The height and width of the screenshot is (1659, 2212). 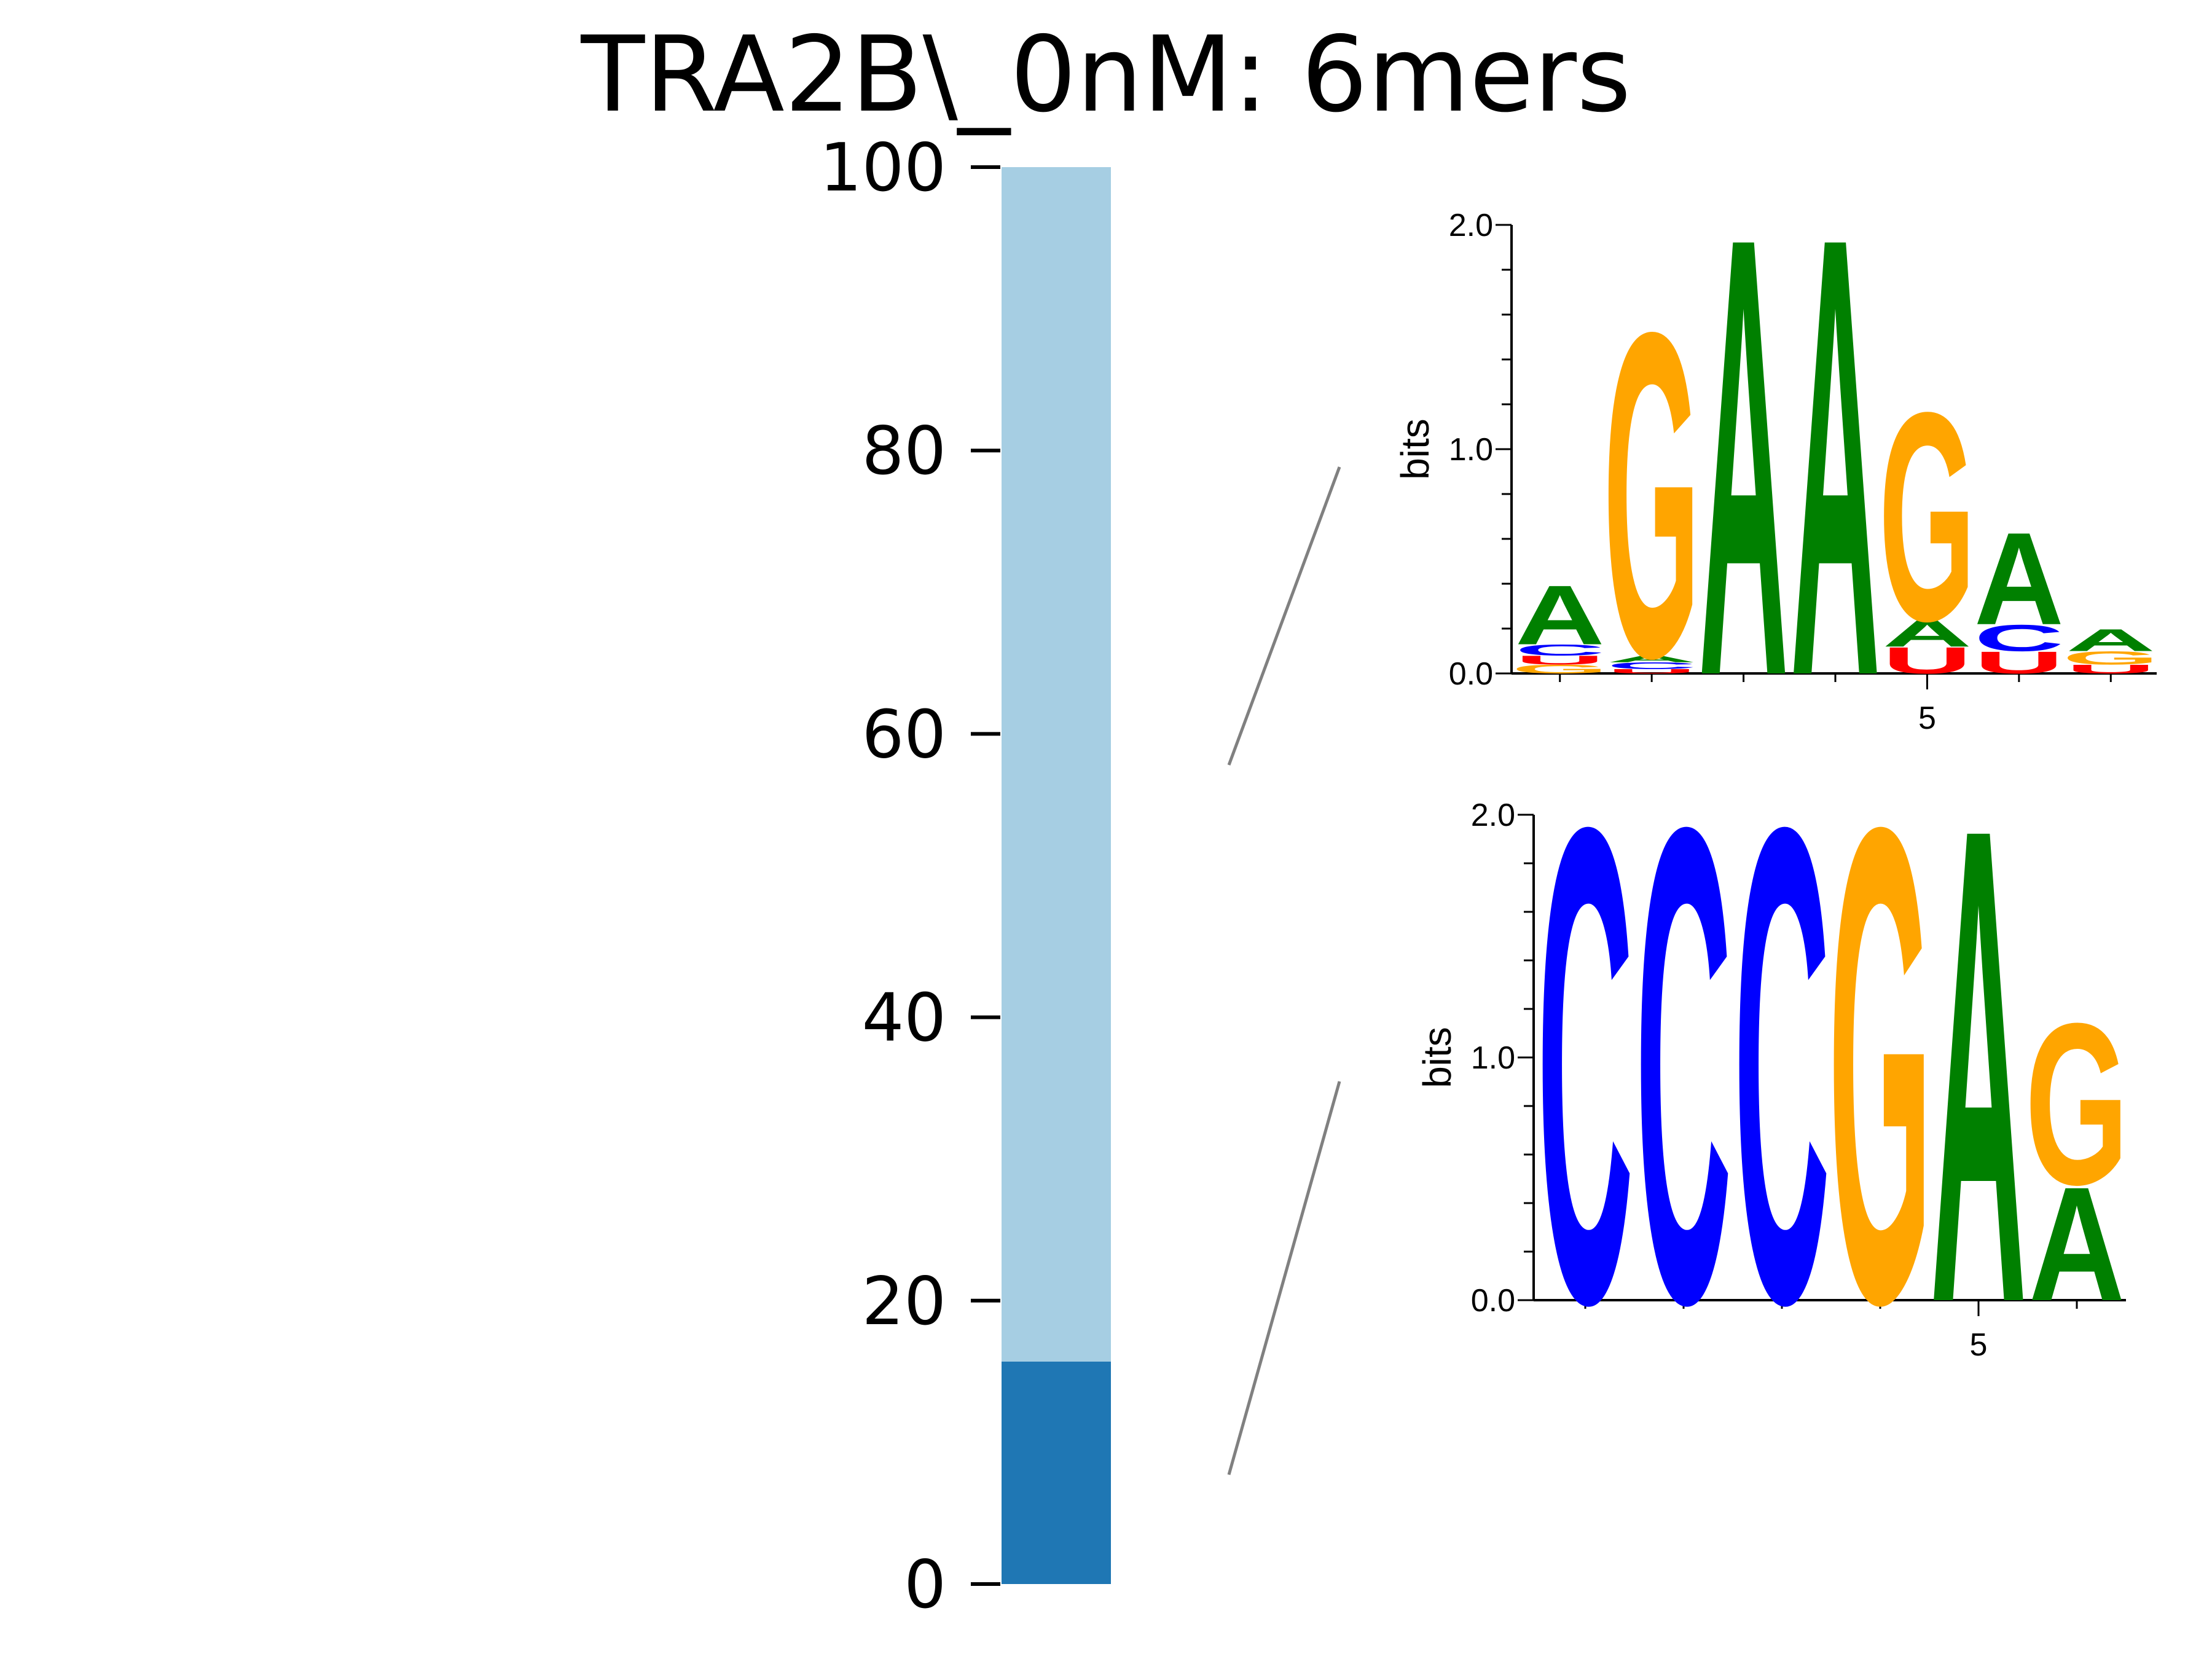 What do you see at coordinates (904, 1301) in the screenshot?
I see `y-tick-label: 20` at bounding box center [904, 1301].